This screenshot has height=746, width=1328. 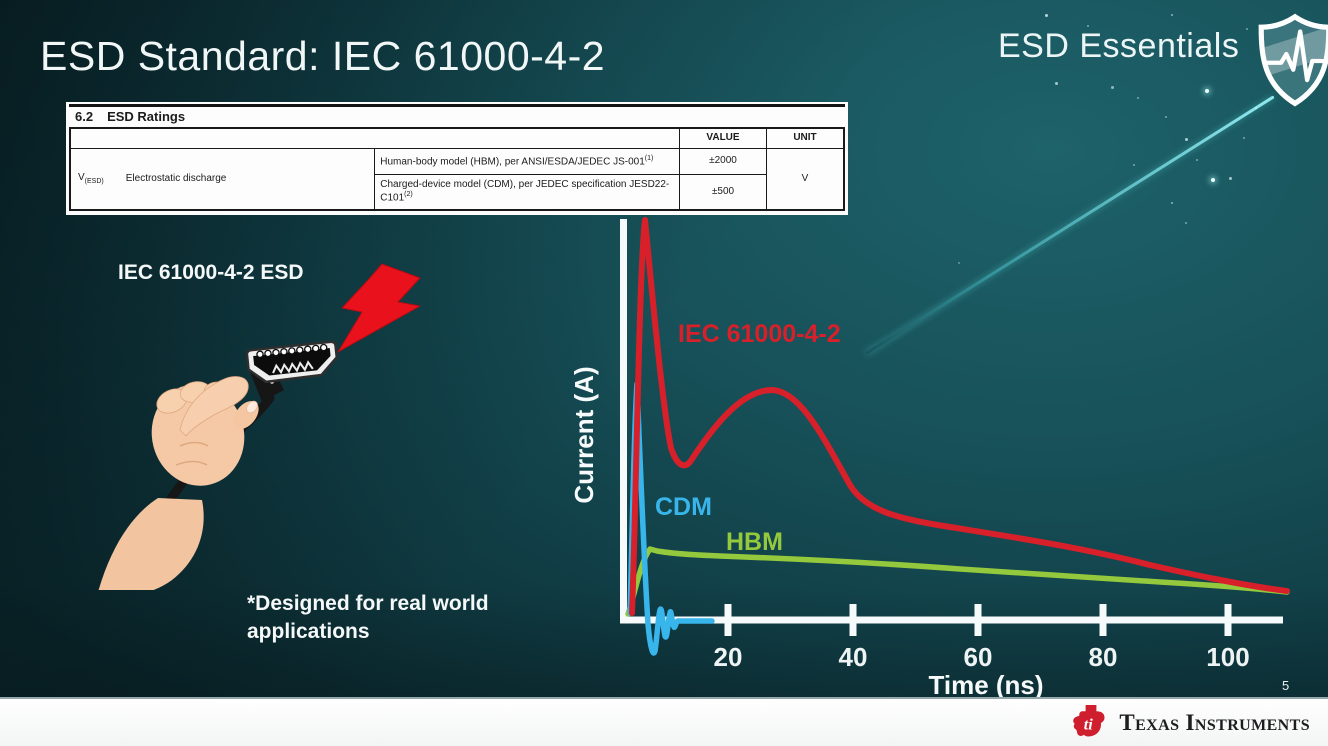 I want to click on footer-brand-wordmark: Texas Instruments, so click(x=1214, y=722).